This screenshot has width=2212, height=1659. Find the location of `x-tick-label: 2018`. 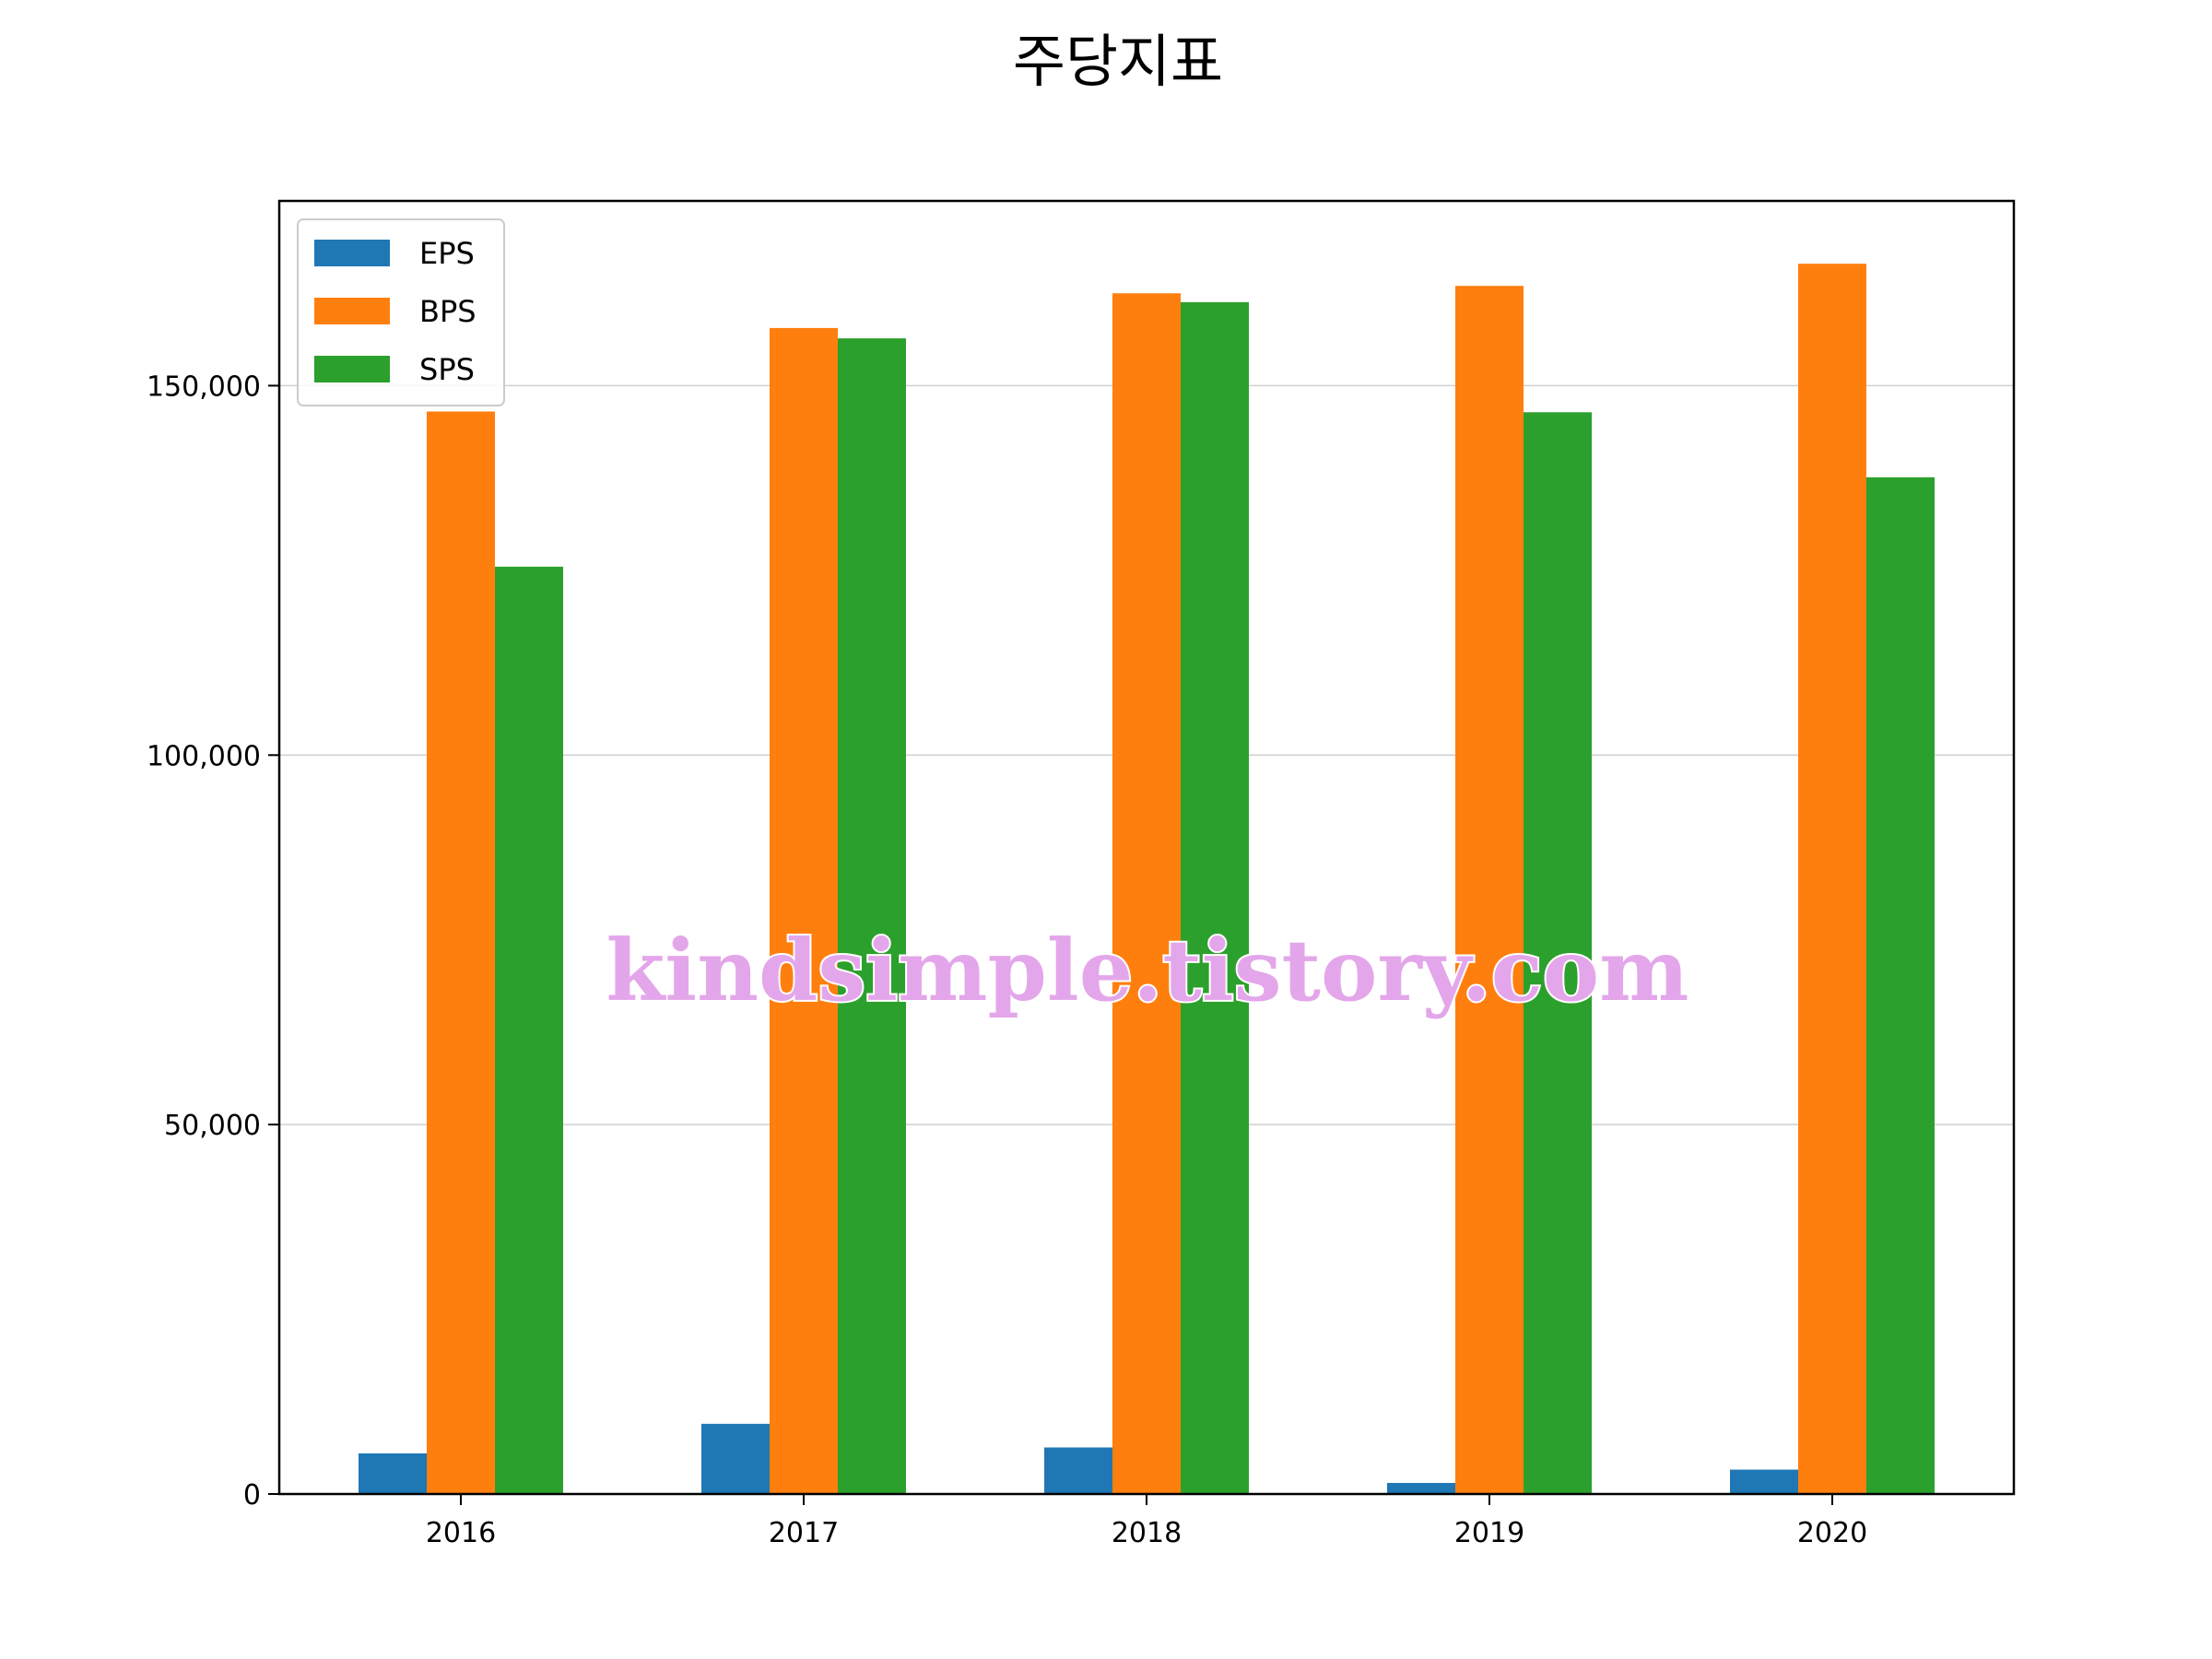

x-tick-label: 2018 is located at coordinates (1147, 1533).